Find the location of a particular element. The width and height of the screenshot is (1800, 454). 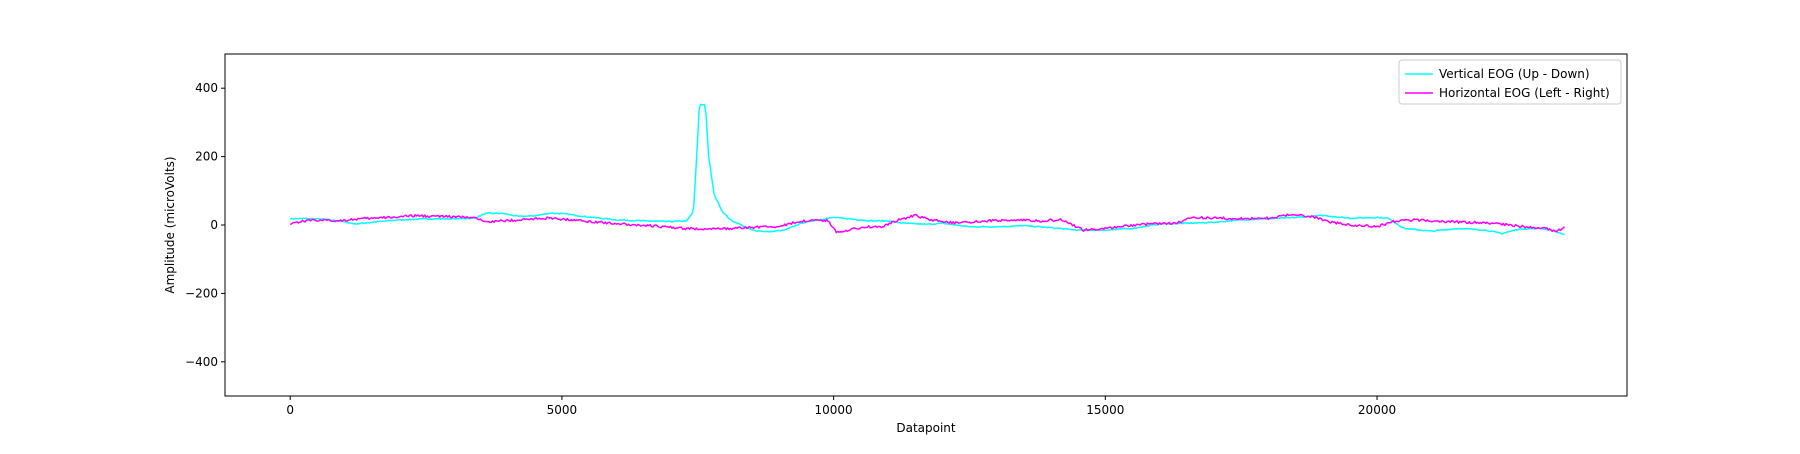

x-tick-label: 15000 is located at coordinates (1105, 410).